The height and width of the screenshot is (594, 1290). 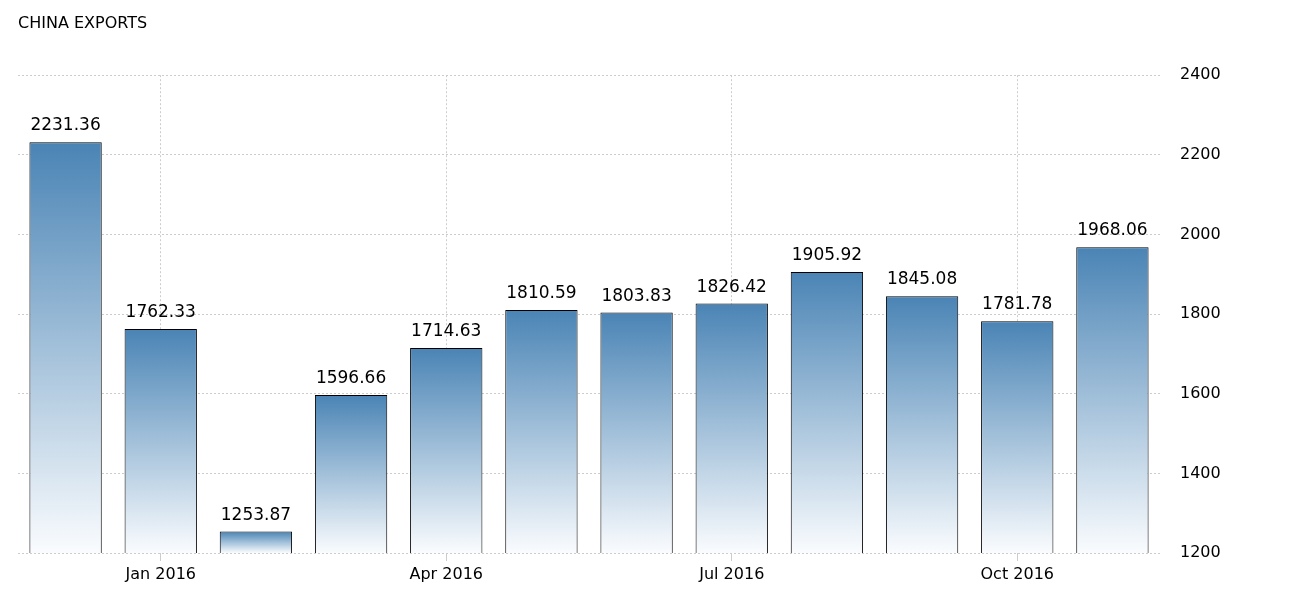 I want to click on data-label: 1762.33, so click(x=160, y=311).